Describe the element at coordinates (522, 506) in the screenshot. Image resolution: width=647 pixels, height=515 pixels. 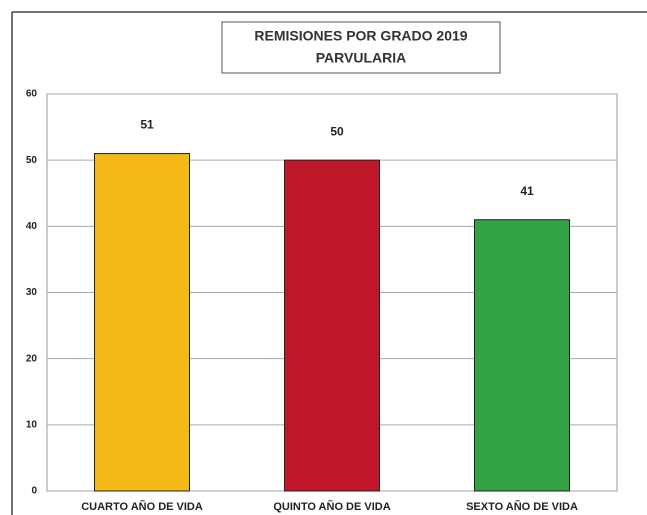
I see `x-tick-label: SEXTO AÑO DE VIDA` at that location.